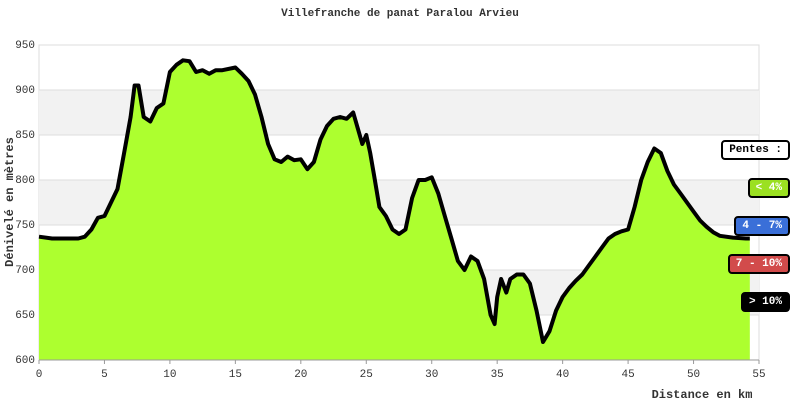 This screenshot has width=800, height=400. I want to click on legend-item: > 10%, so click(765, 302).